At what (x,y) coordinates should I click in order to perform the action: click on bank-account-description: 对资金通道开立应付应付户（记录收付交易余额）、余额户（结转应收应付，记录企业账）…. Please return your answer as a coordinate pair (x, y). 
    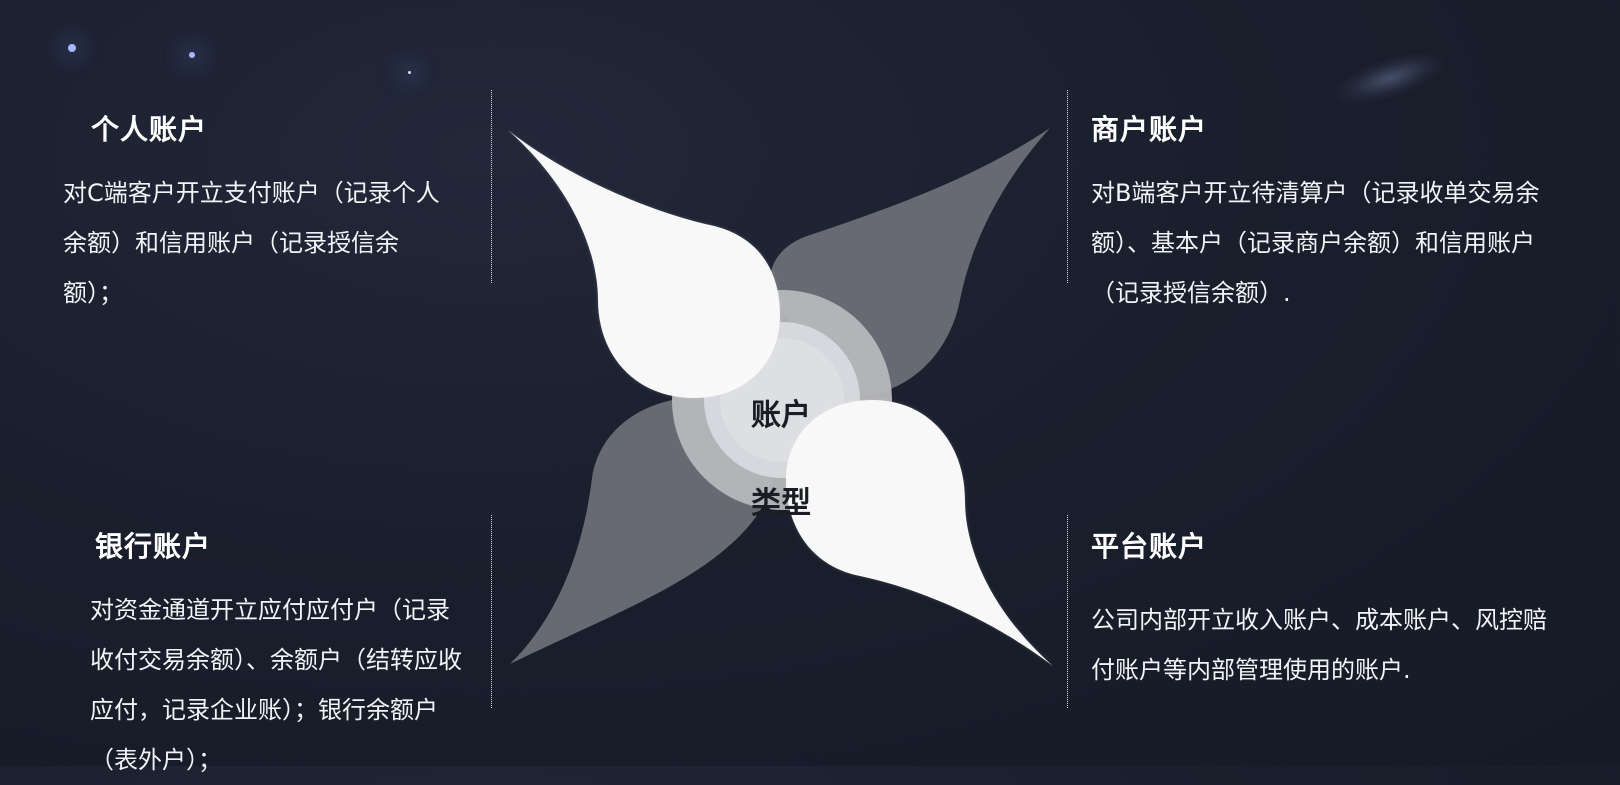
    Looking at the image, I should click on (276, 685).